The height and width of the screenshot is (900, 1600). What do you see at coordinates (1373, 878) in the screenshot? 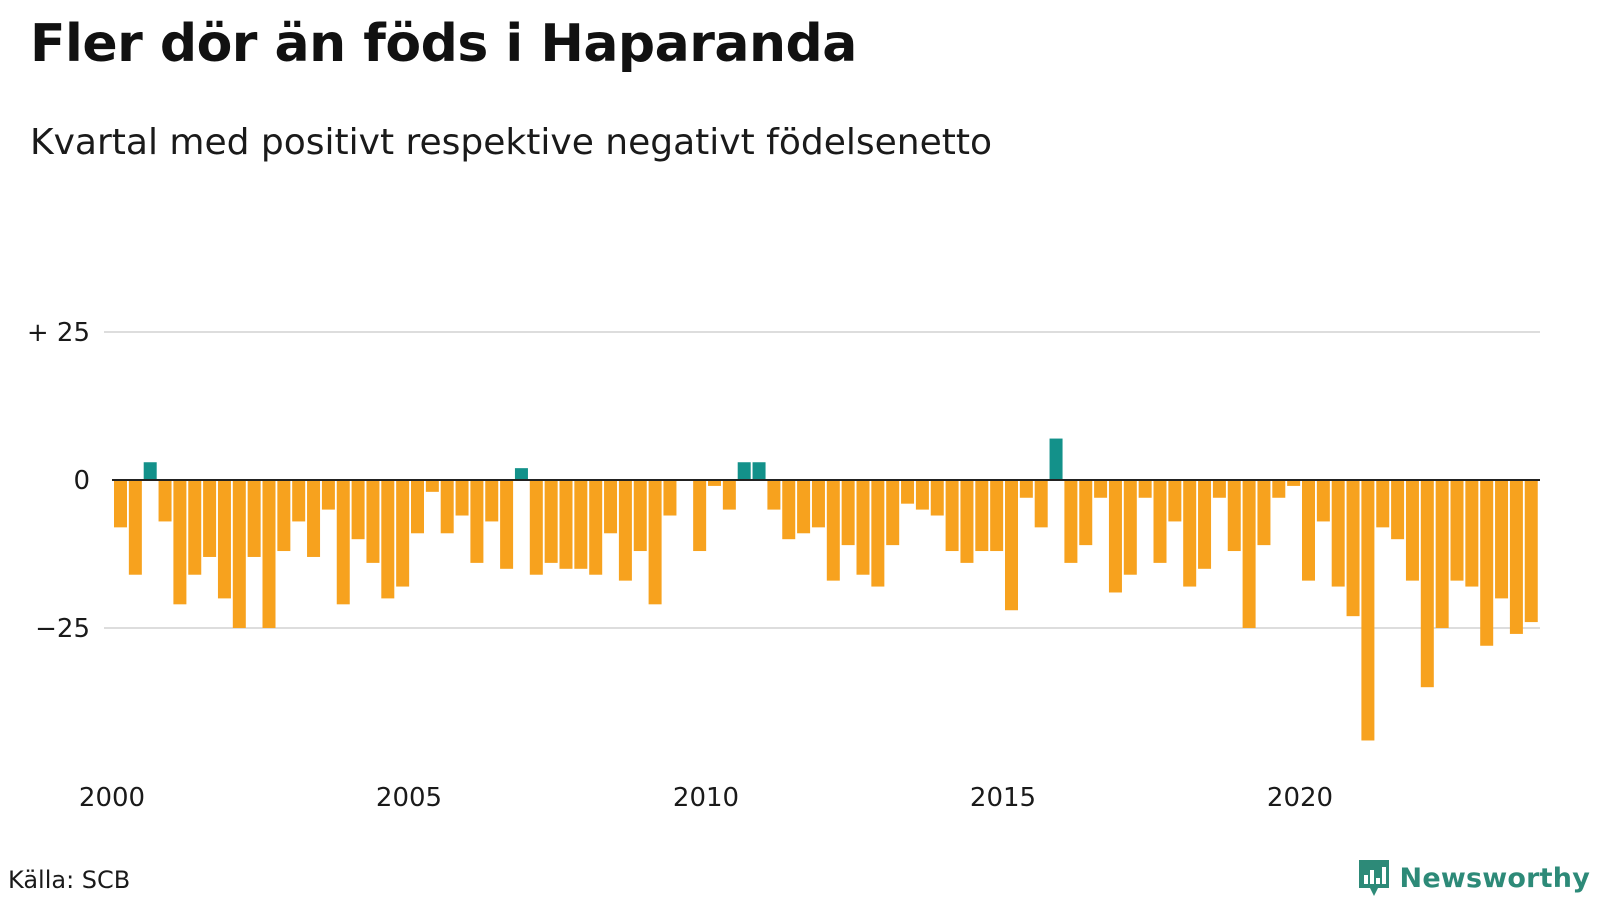
I see `newsworthy-chart-icon` at bounding box center [1373, 878].